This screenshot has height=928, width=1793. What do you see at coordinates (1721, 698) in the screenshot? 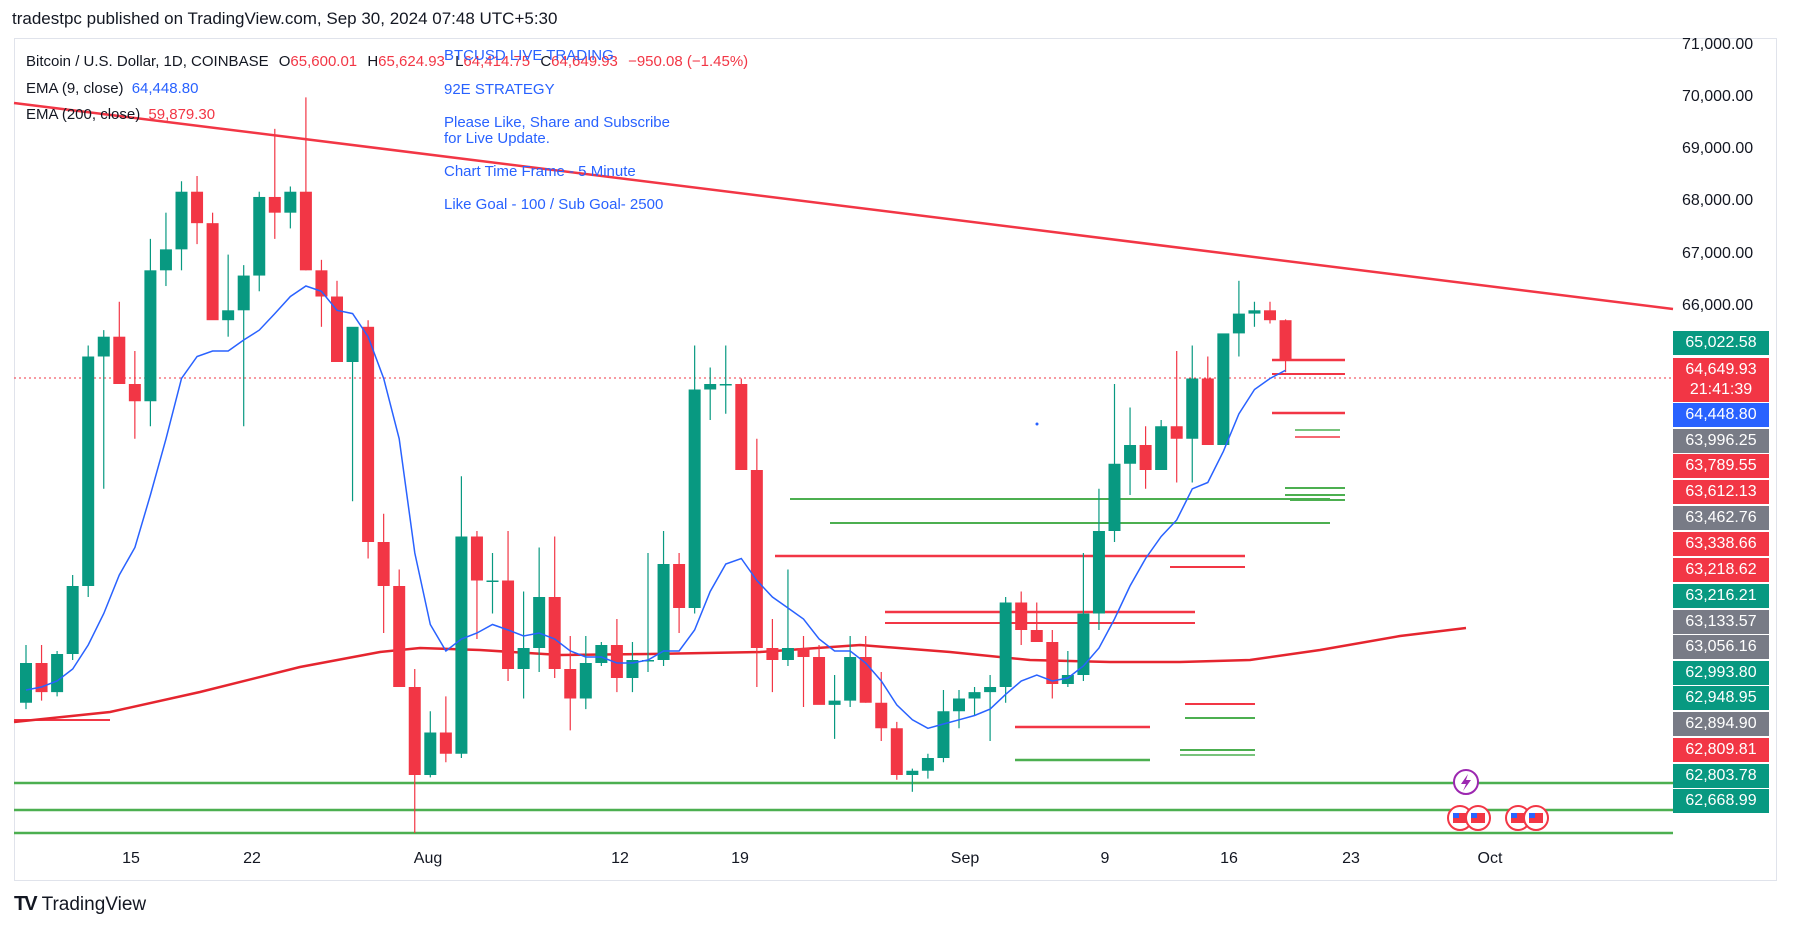
I see `price-tag: 62,948.95` at bounding box center [1721, 698].